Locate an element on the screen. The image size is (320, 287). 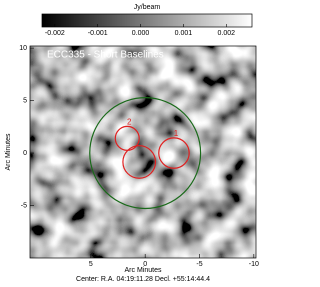
x-axis-label: Arc Minutes is located at coordinates (143, 270).